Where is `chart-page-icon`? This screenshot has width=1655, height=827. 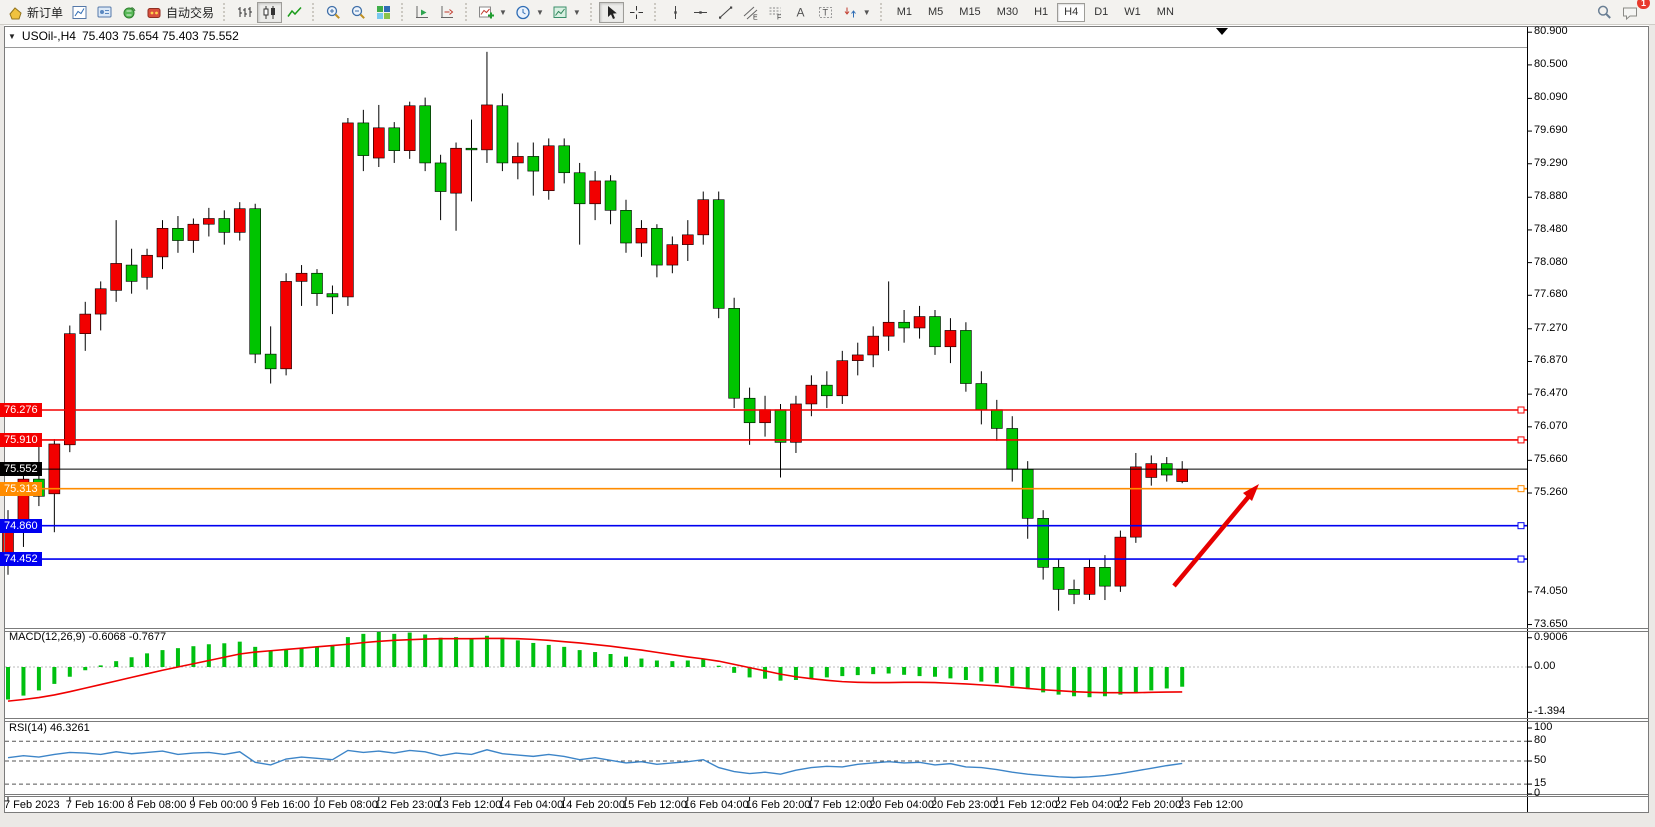 chart-page-icon is located at coordinates (79, 12).